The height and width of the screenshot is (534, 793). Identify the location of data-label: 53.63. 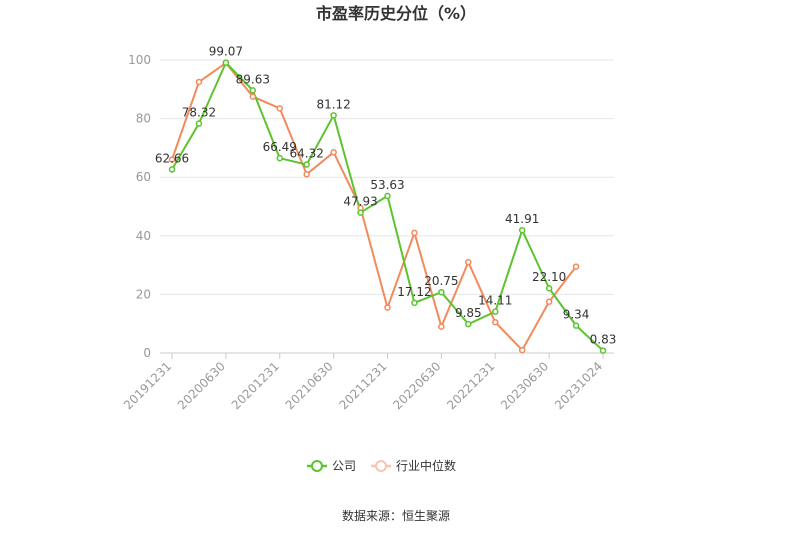
(387, 185).